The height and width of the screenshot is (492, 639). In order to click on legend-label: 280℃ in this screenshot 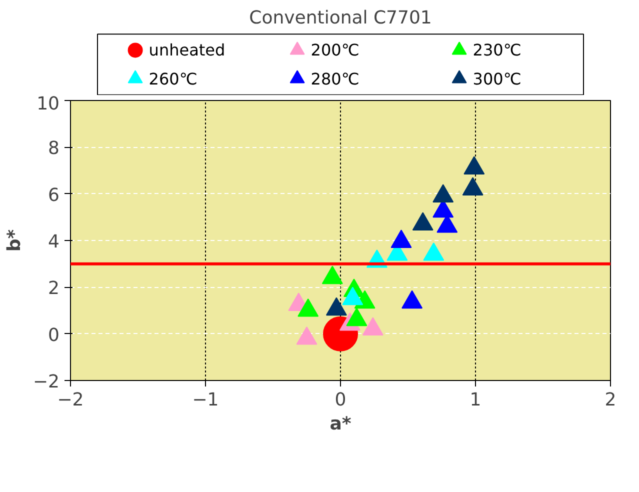, I will do `click(335, 78)`.